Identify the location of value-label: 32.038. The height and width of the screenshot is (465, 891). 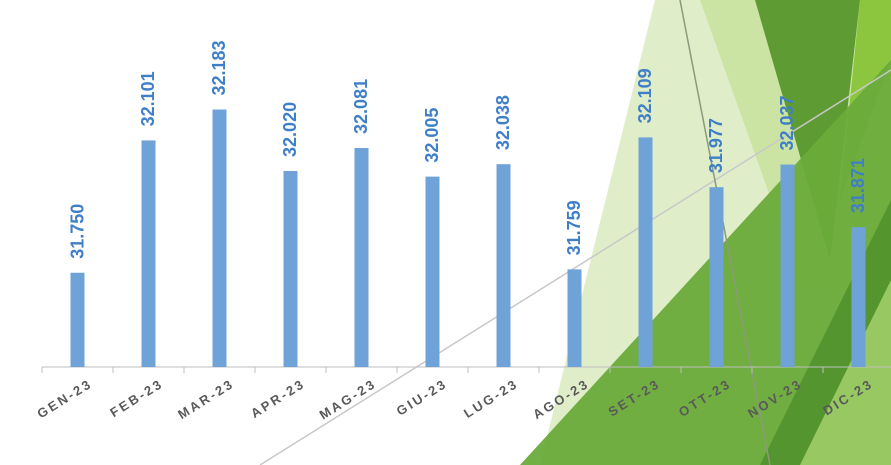
(503, 122).